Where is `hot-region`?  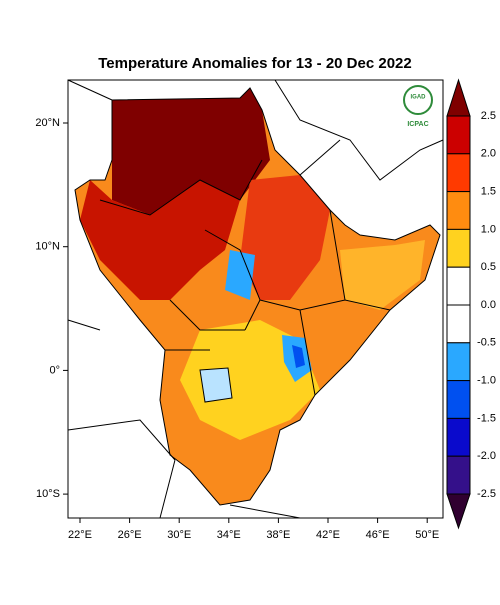
hot-region is located at coordinates (191, 151).